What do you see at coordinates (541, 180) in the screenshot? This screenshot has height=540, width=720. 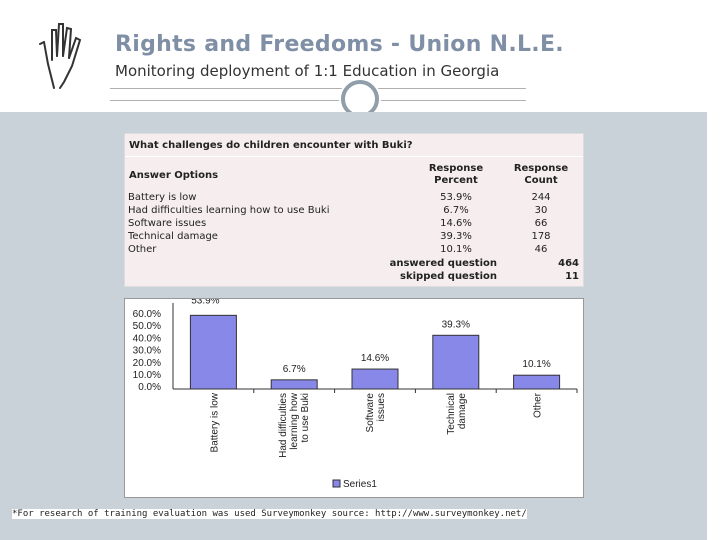 I see `col-header-count-2: Count` at bounding box center [541, 180].